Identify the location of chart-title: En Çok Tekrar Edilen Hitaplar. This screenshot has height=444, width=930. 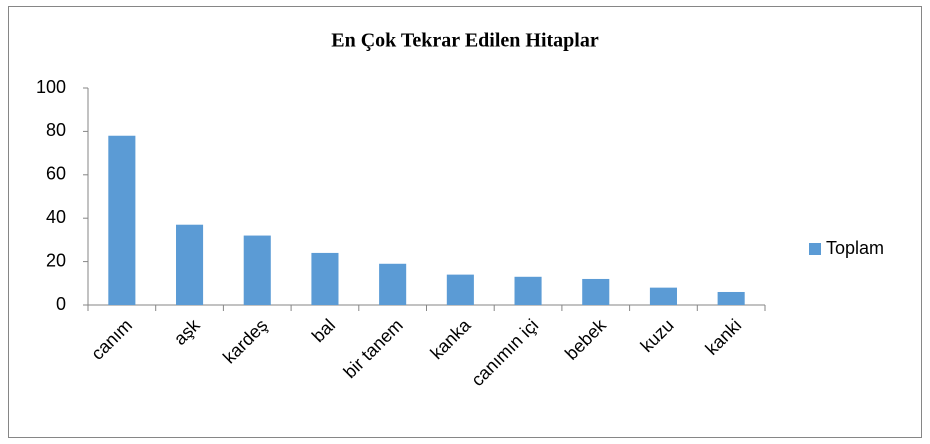
(465, 41).